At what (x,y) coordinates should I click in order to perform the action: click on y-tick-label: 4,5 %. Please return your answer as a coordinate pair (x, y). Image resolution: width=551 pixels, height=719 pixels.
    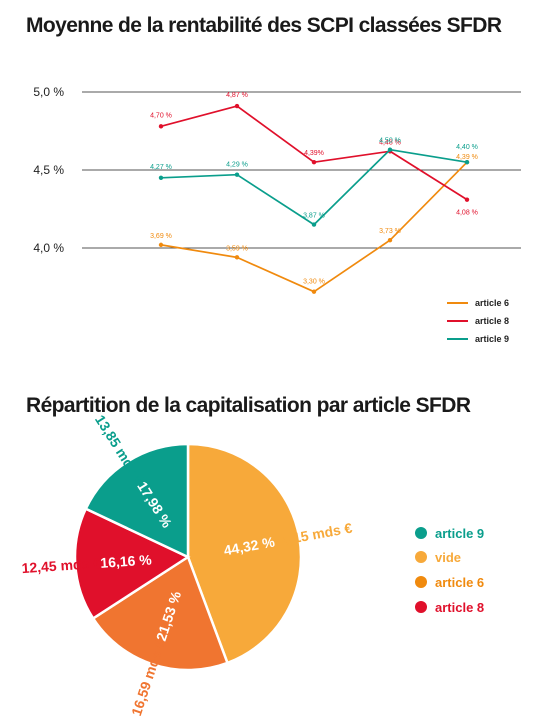
    Looking at the image, I should click on (48, 170).